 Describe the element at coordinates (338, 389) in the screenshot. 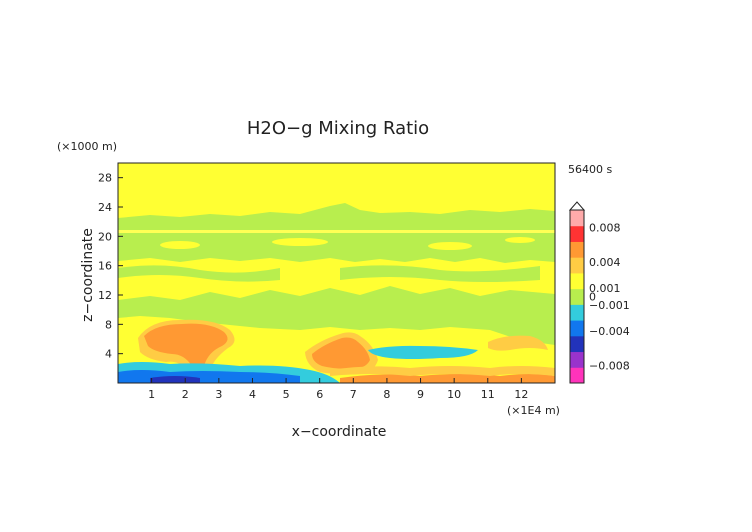

I see `x-axis-ticks: 1 2 3 4 5 6 7 8 9 10 11 12` at that location.